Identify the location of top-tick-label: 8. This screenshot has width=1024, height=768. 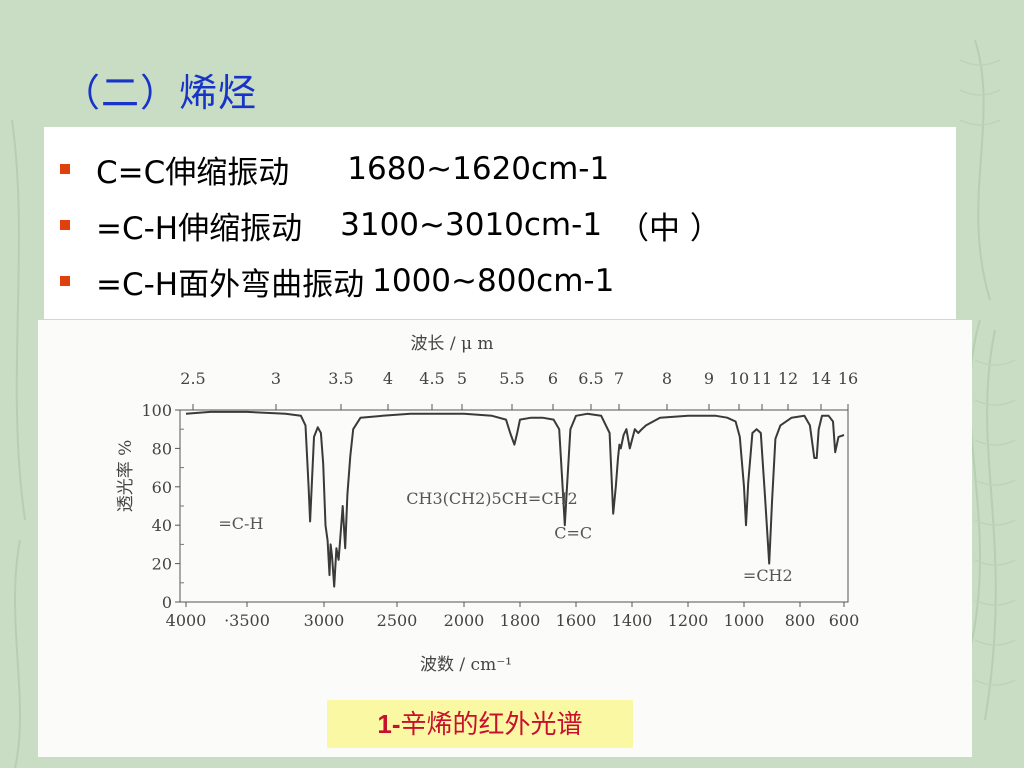
(667, 378).